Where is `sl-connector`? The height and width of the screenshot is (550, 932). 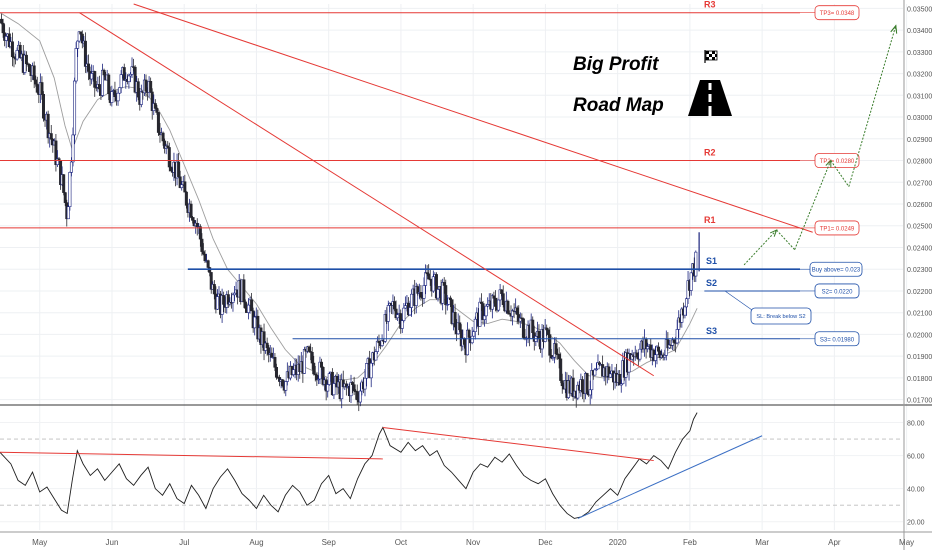
sl-connector is located at coordinates (738, 300).